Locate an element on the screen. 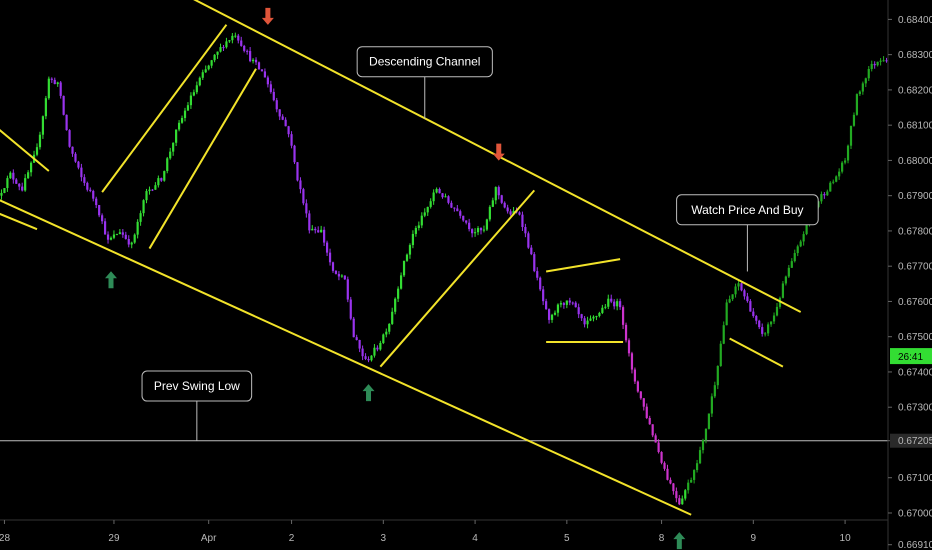 The height and width of the screenshot is (550, 932). callout: Watch Price And Buy is located at coordinates (747, 233).